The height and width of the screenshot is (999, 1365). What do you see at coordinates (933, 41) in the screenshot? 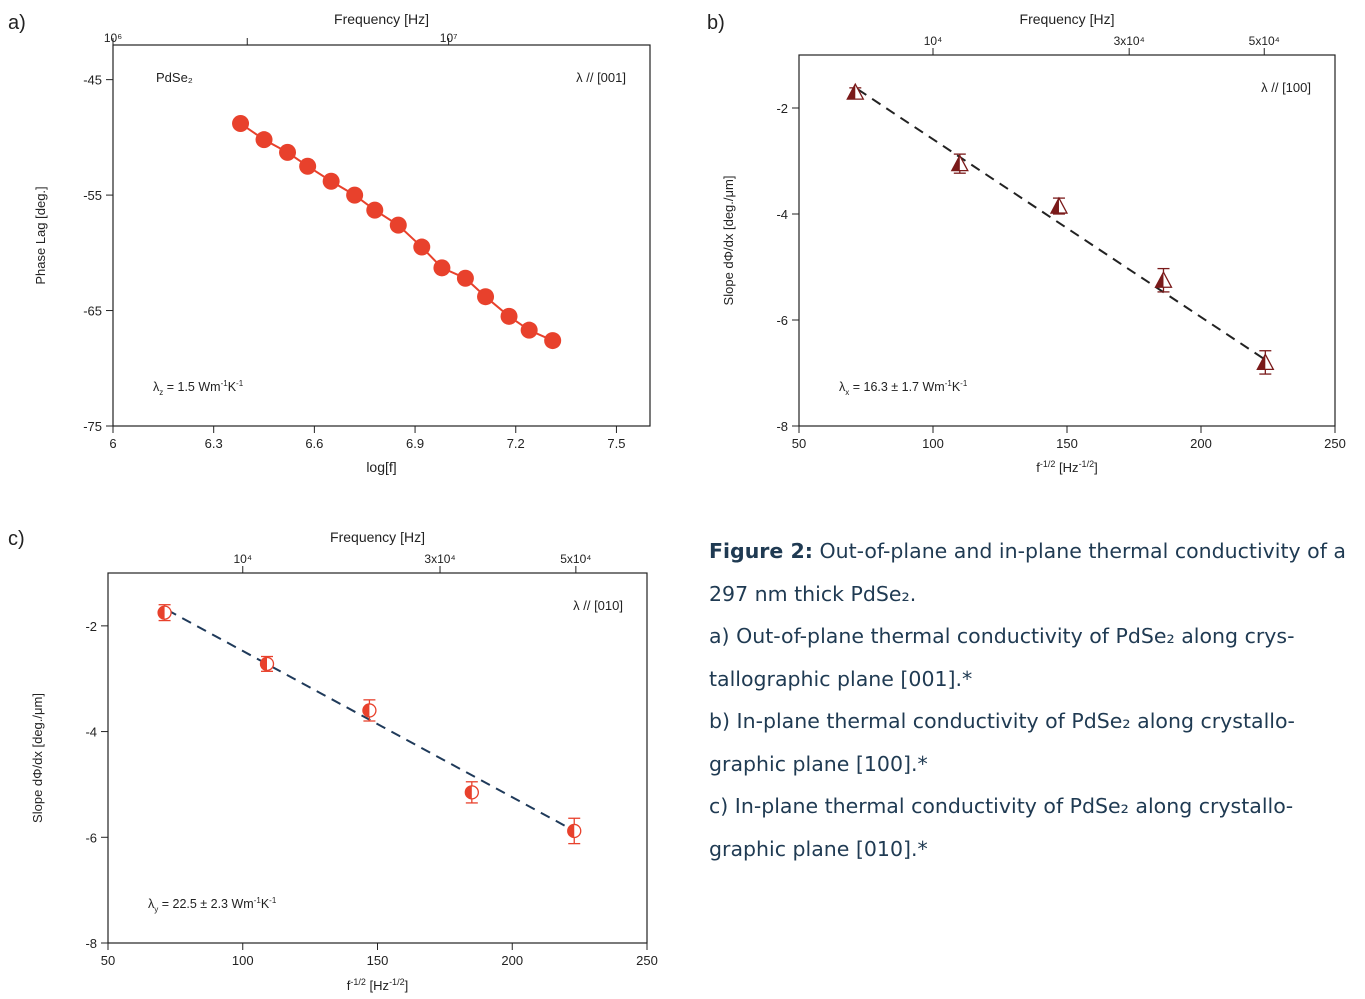
I see `chart-b-top-tick-label: 10⁴` at bounding box center [933, 41].